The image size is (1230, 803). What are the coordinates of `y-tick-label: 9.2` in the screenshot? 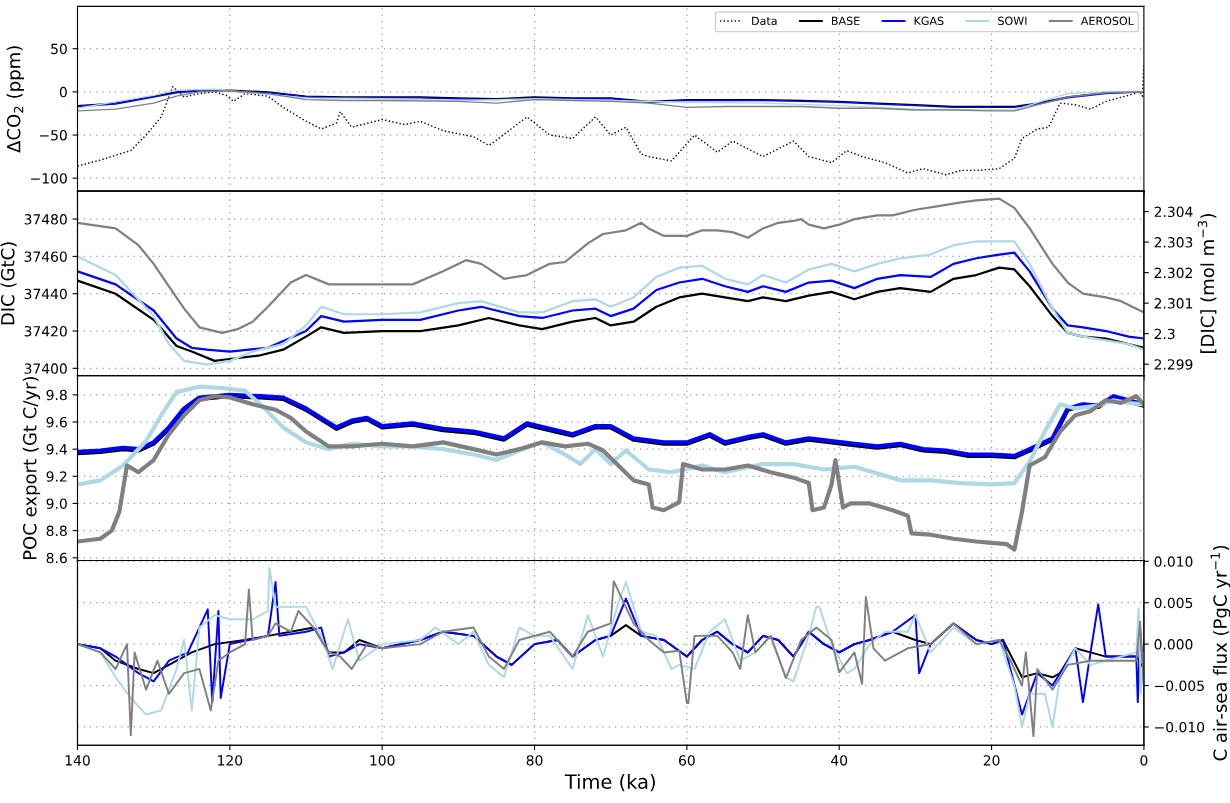 It's located at (56, 476).